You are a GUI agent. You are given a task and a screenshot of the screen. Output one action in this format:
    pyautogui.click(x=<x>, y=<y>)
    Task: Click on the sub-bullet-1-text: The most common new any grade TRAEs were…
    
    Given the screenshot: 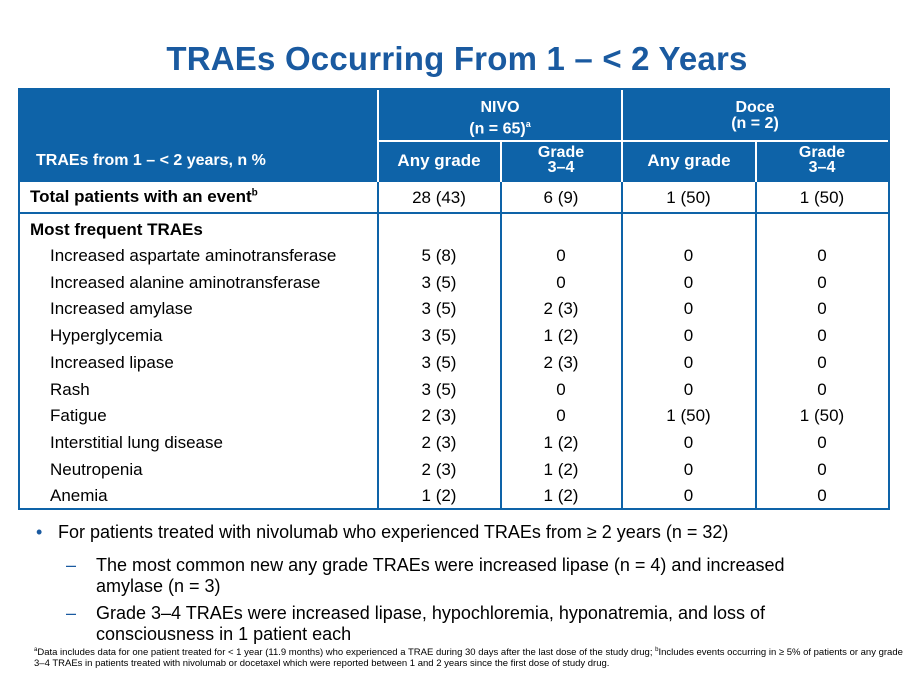 What is the action you would take?
    pyautogui.click(x=440, y=575)
    